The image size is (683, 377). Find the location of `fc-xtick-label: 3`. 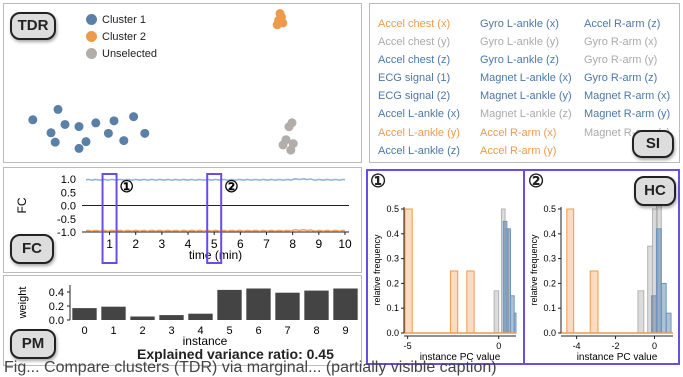

fc-xtick-label: 3 is located at coordinates (162, 244).